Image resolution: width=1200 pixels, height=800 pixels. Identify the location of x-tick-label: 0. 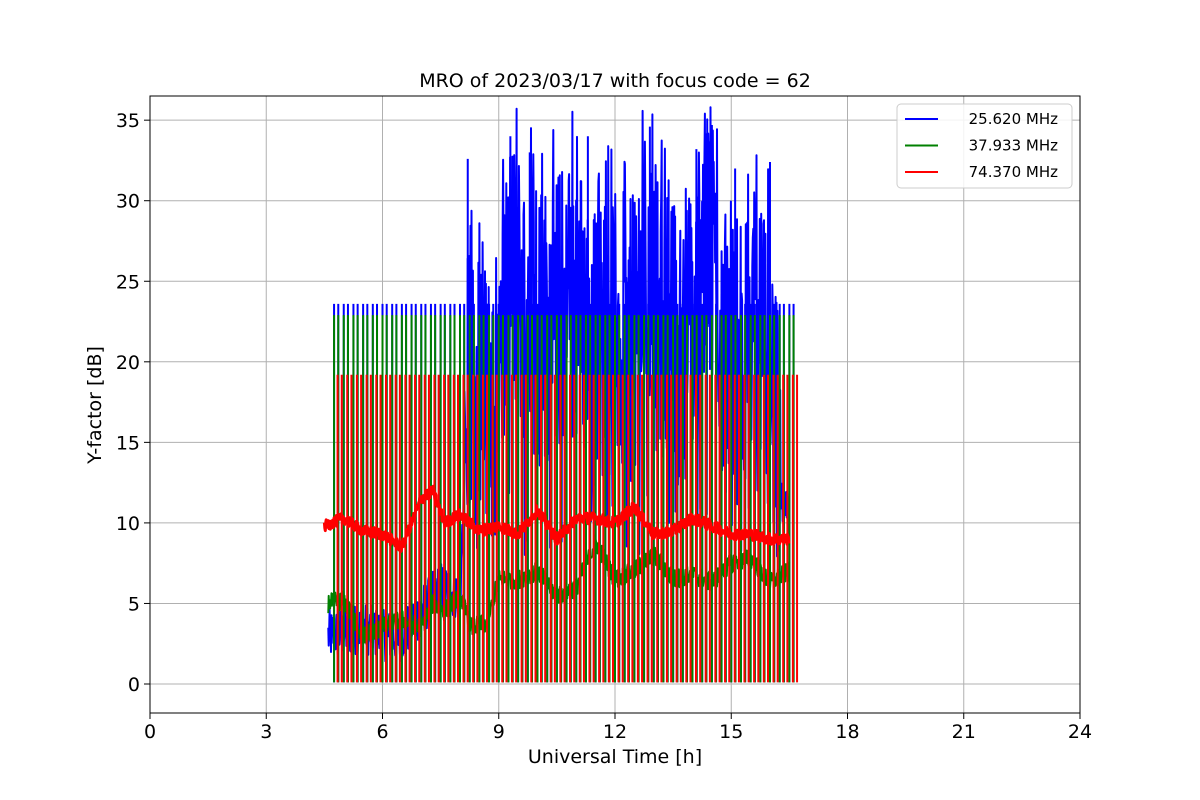
(150, 732).